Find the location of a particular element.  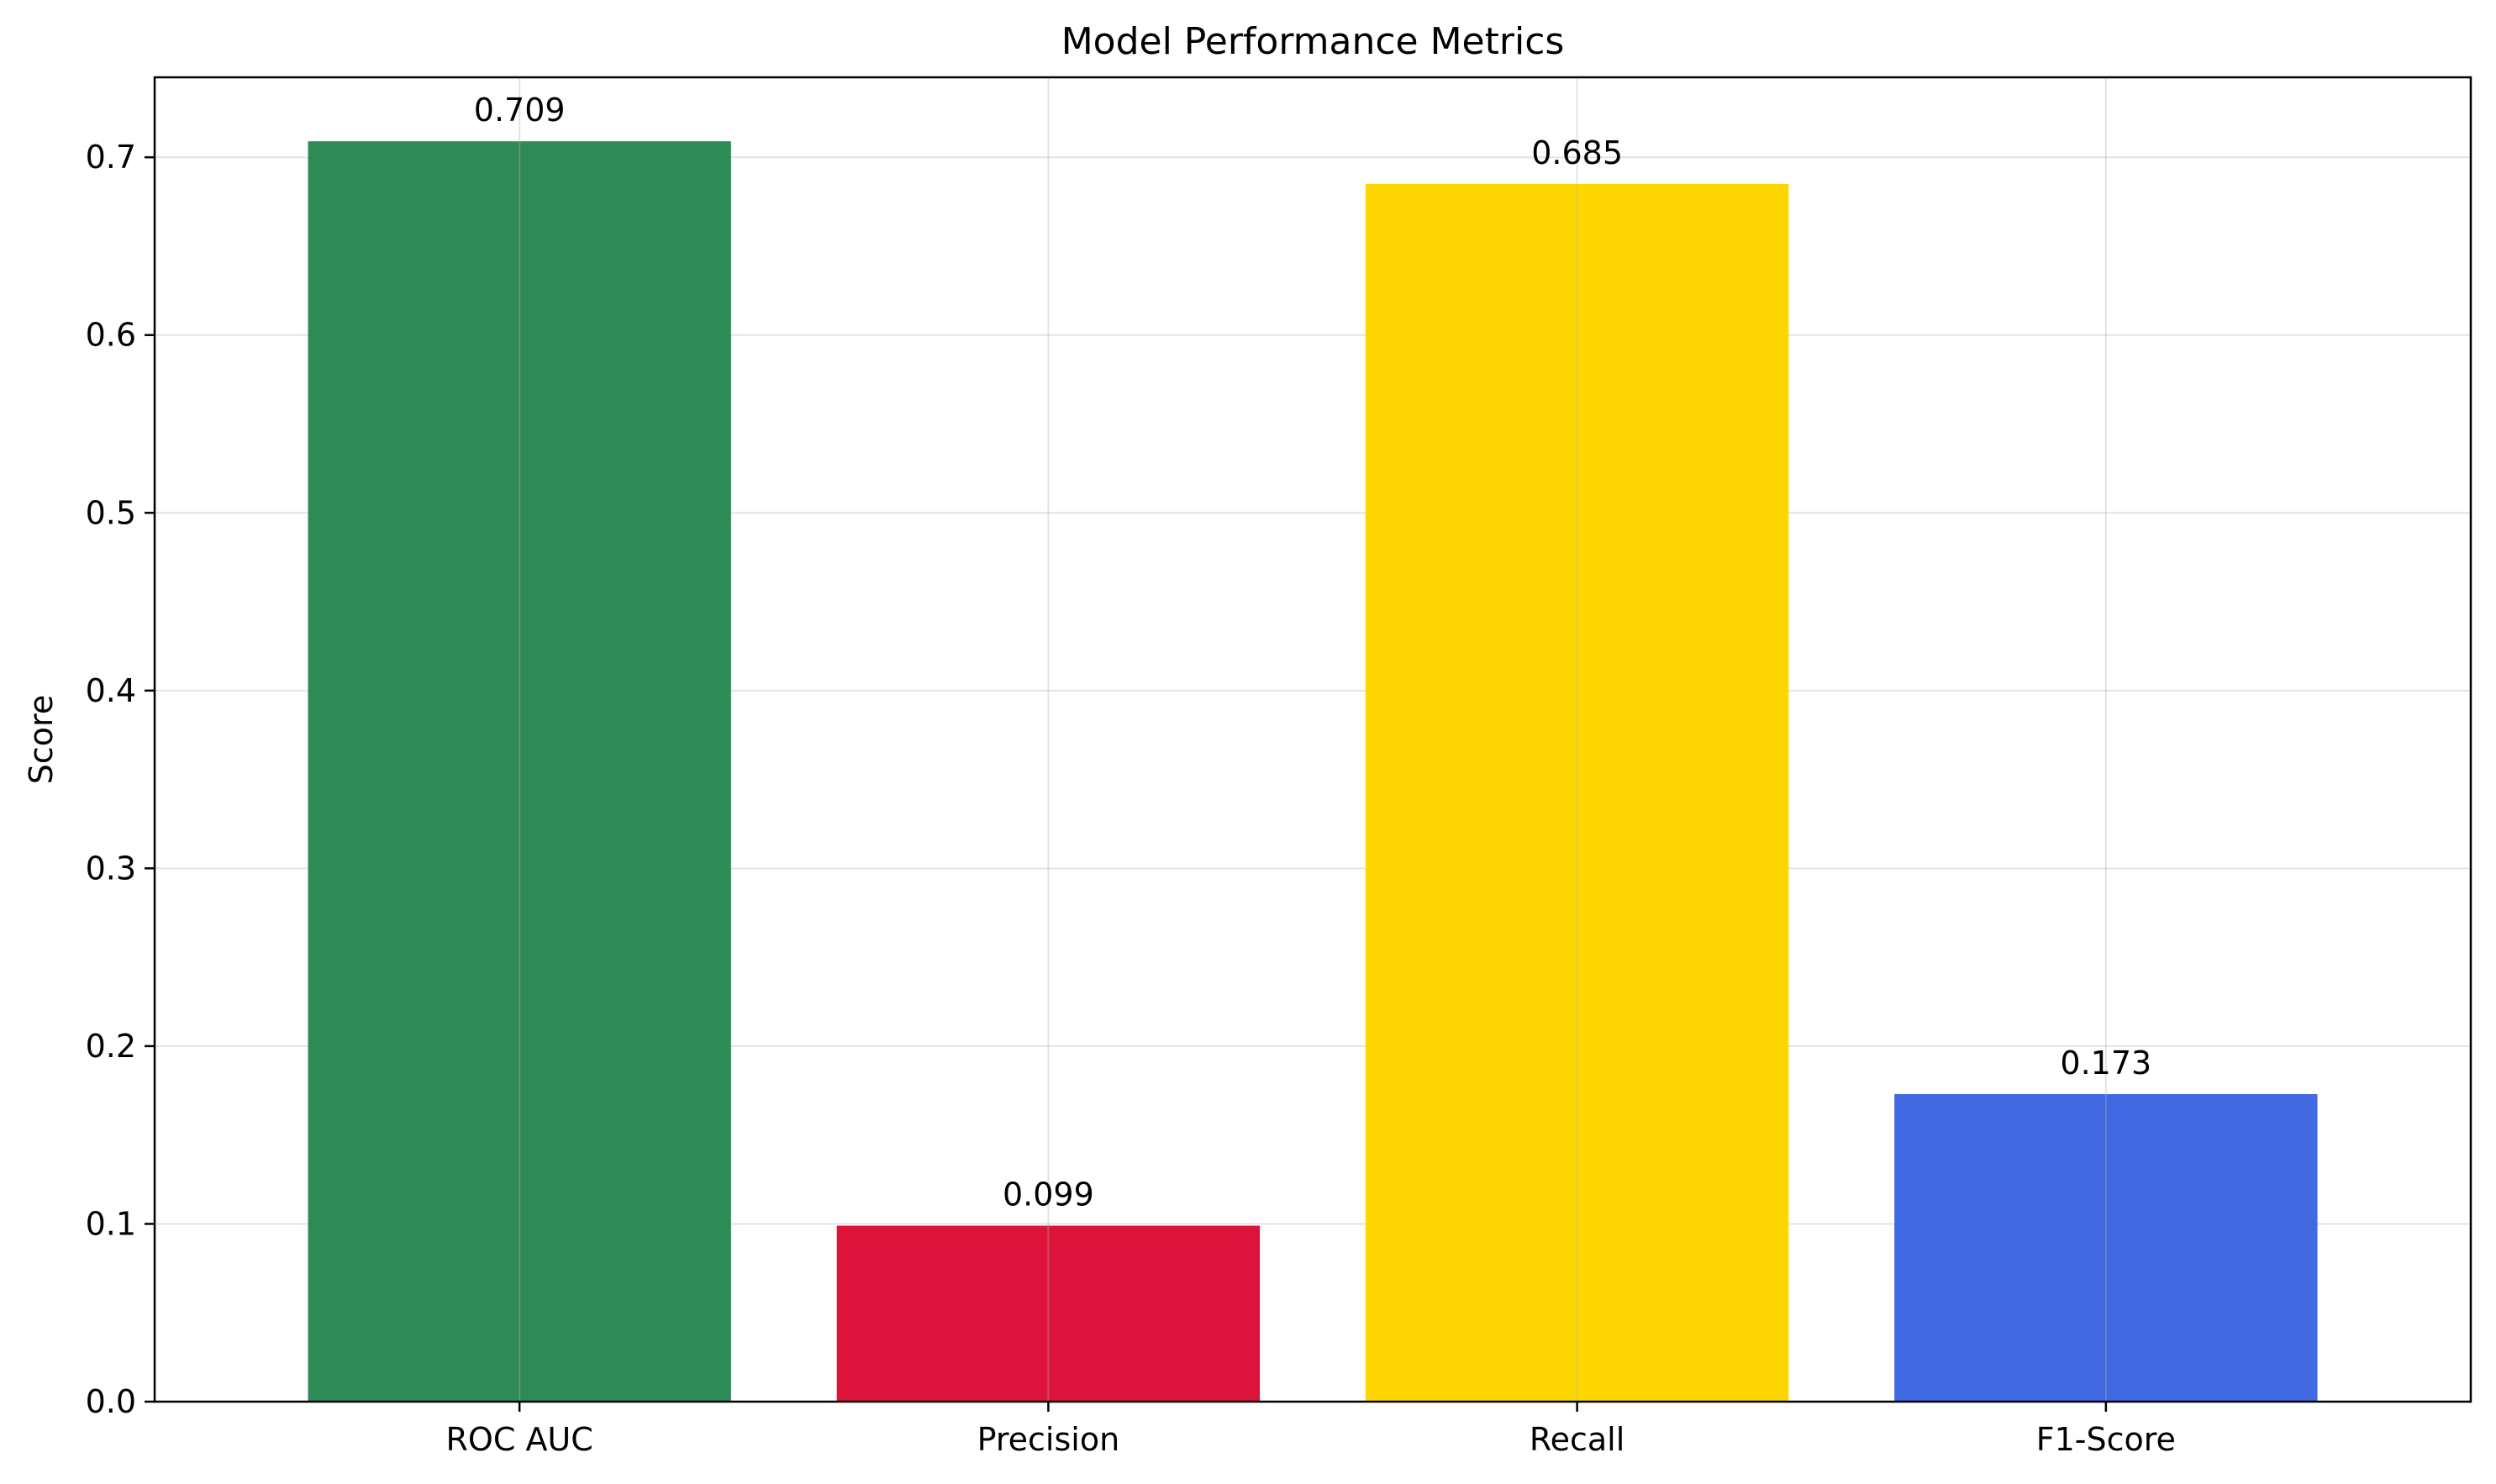

y-tick-label: 0.3 is located at coordinates (111, 869).